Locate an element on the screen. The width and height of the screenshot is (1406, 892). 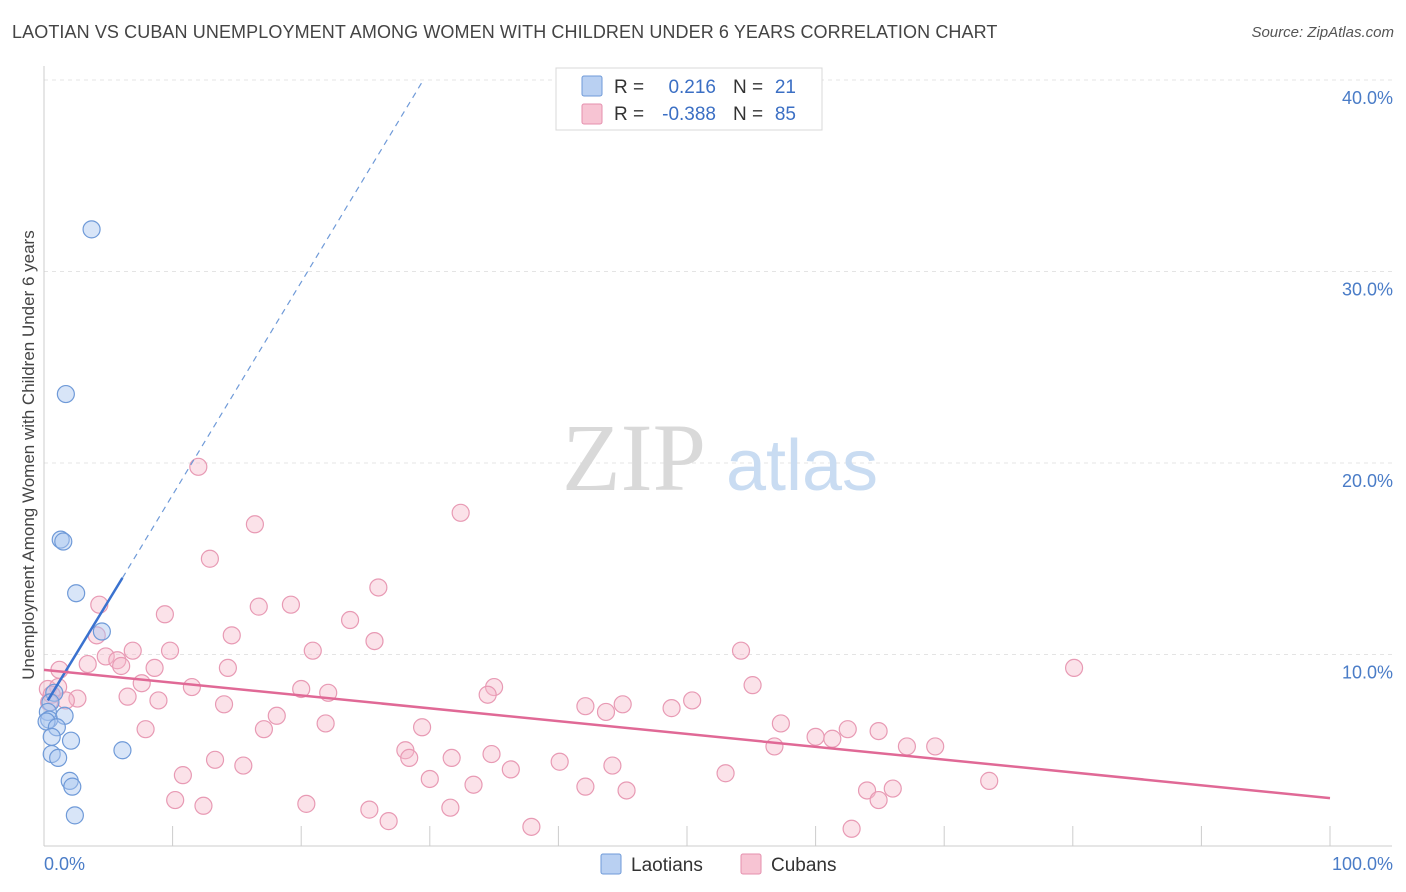
laotians-n-value: 21 is located at coordinates (785, 87).